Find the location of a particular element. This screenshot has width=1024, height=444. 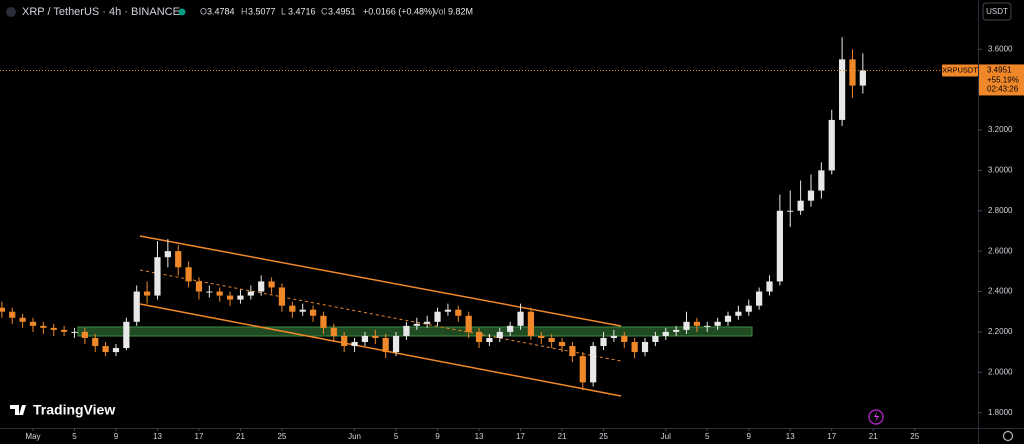

x-tick-label: Jun is located at coordinates (354, 436).